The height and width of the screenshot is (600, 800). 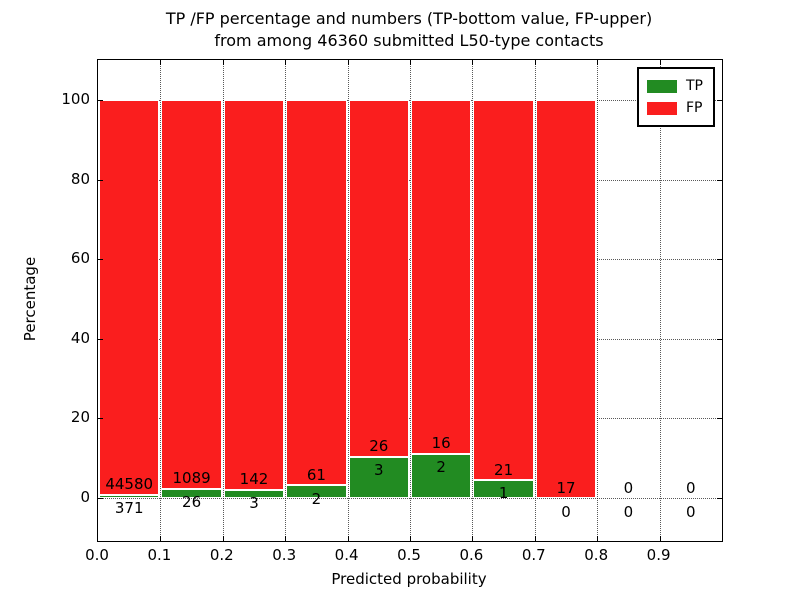 What do you see at coordinates (80, 417) in the screenshot?
I see `y-tick-label: 20` at bounding box center [80, 417].